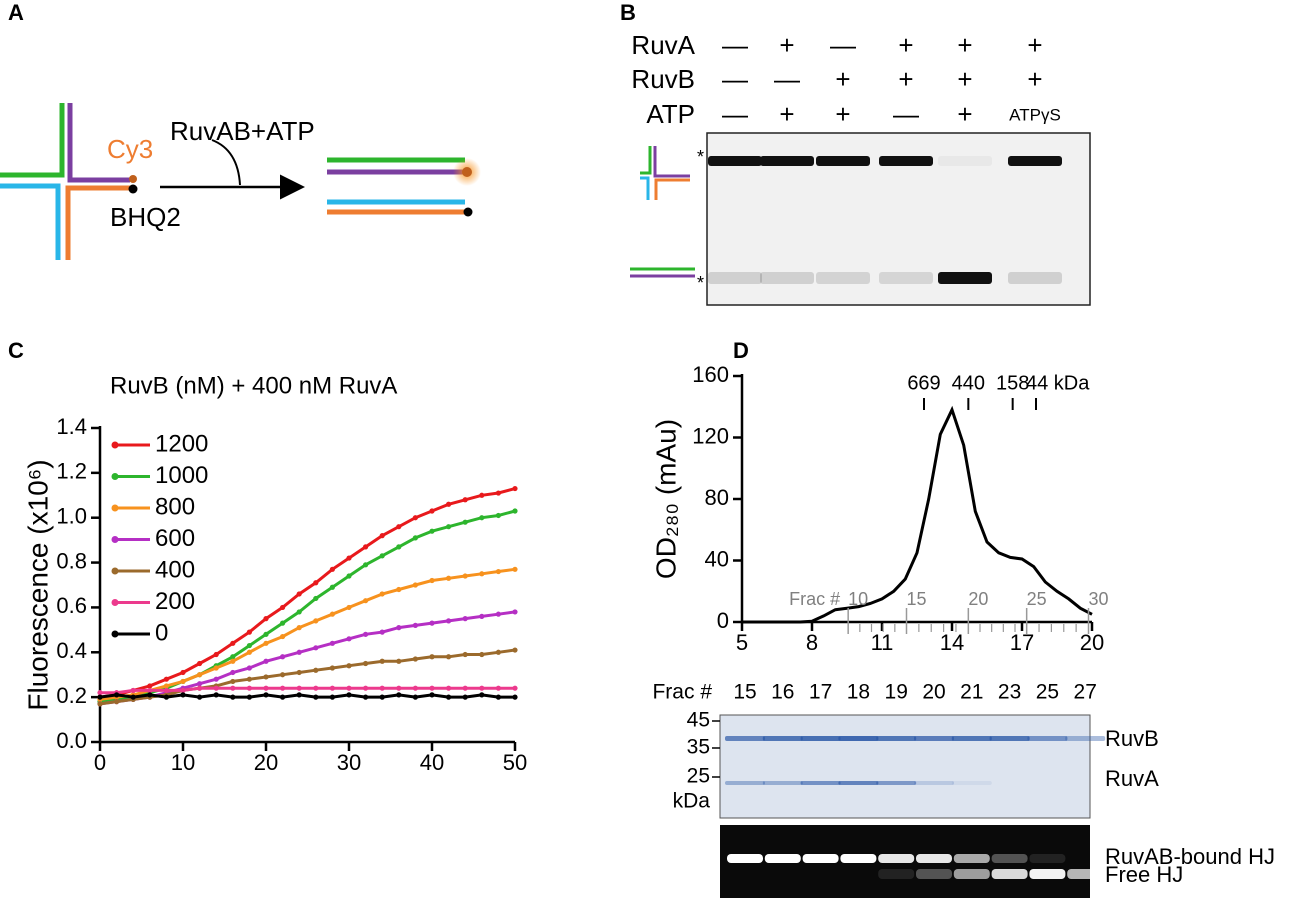 Image resolution: width=1299 pixels, height=899 pixels. What do you see at coordinates (71, 471) in the screenshot?
I see `y-tick-label: 1.2` at bounding box center [71, 471].